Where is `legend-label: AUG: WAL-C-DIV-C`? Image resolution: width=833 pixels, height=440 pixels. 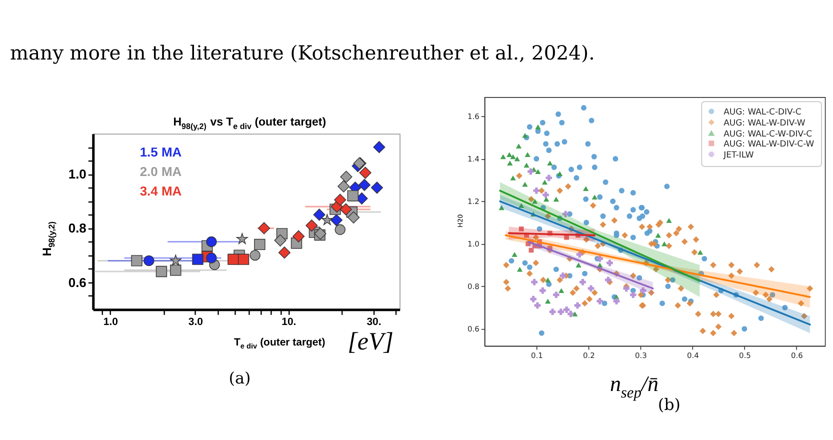
legend-label: AUG: WAL-C-DIV-C is located at coordinates (763, 111).